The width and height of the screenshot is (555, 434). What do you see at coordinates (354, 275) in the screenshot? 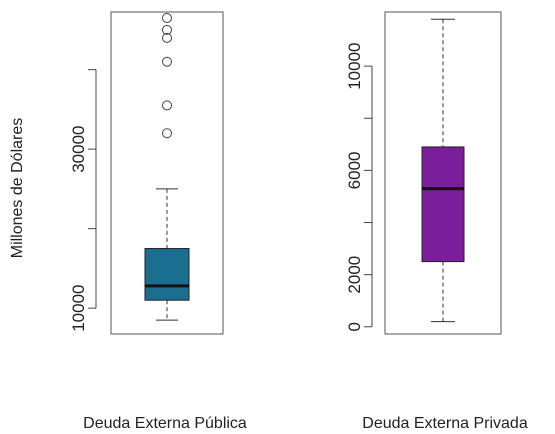
I see `y-tick-label: 2000` at bounding box center [354, 275].